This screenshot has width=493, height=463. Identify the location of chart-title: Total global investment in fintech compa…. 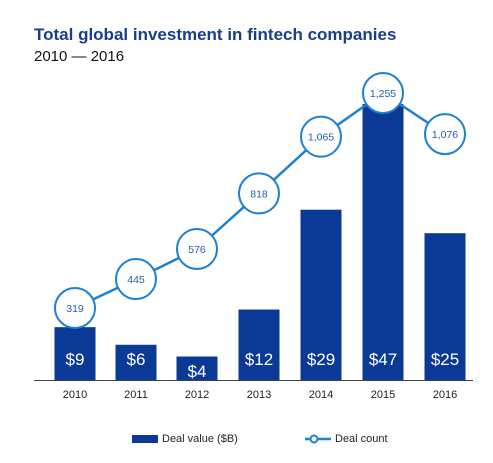
(215, 34).